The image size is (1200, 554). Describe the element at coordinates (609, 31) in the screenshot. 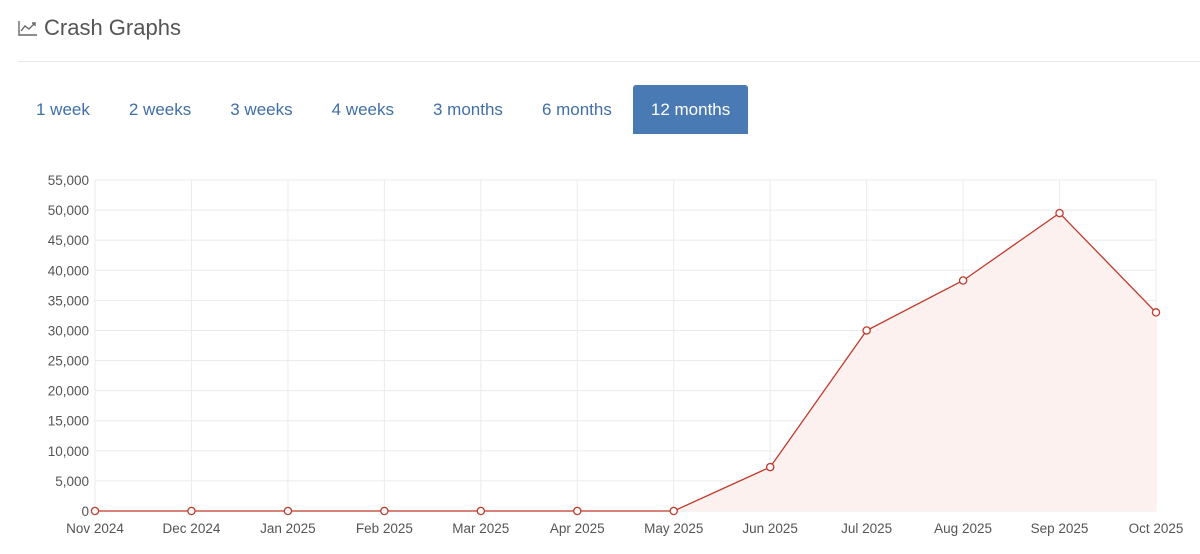

I see `page-header: Crash Graphs` at that location.